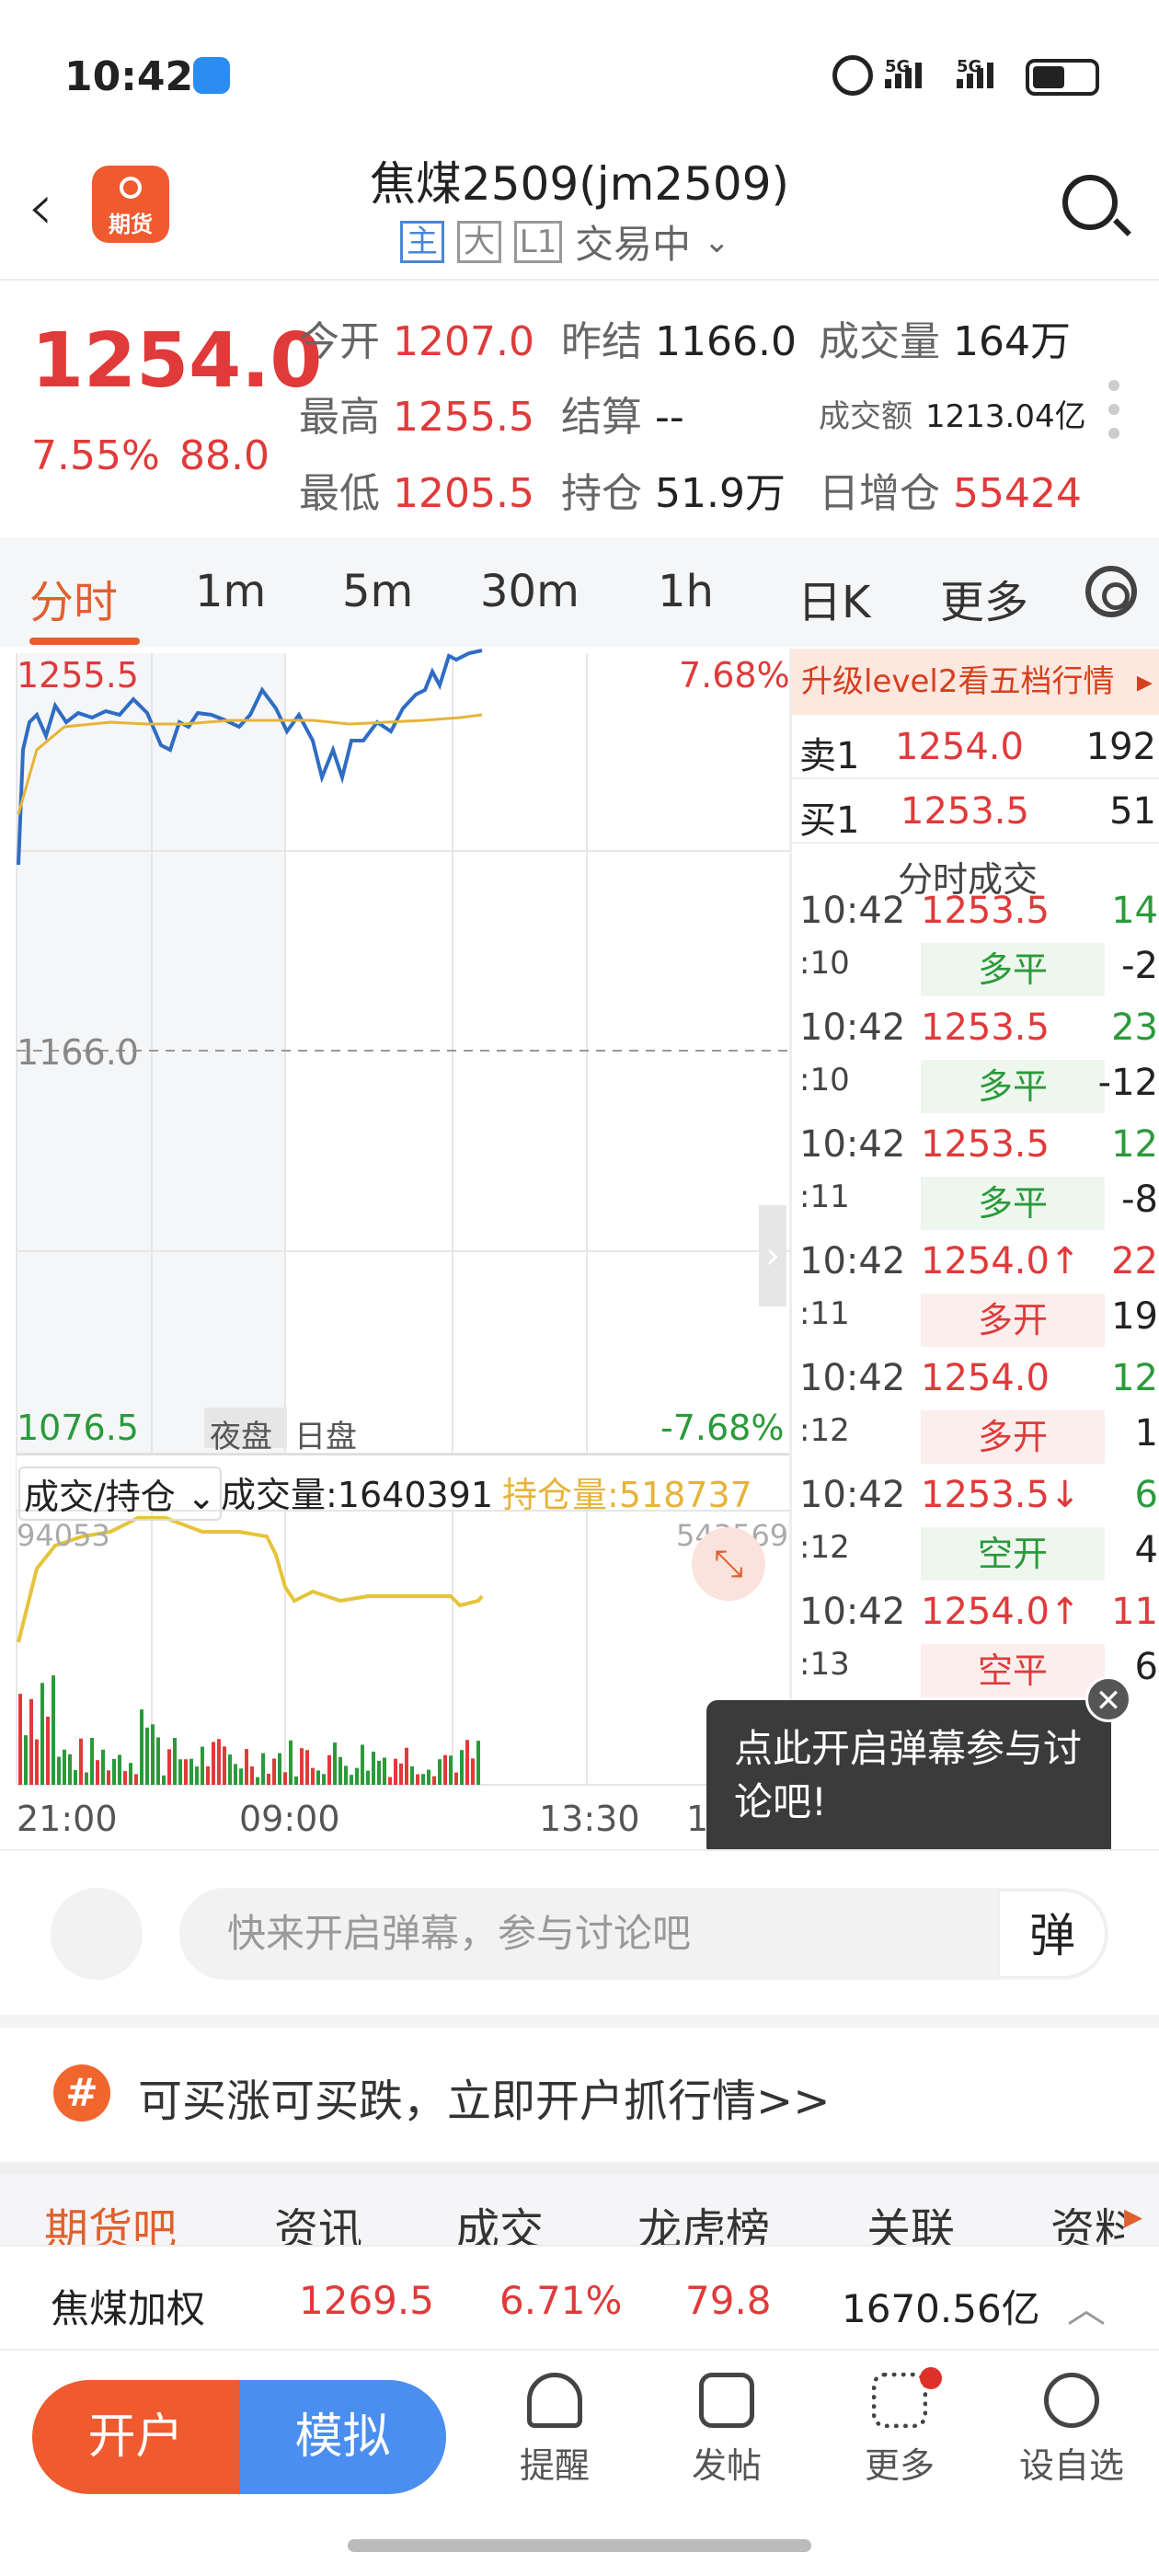 This screenshot has width=1159, height=2576. I want to click on tick-seconds: :13, so click(824, 1664).